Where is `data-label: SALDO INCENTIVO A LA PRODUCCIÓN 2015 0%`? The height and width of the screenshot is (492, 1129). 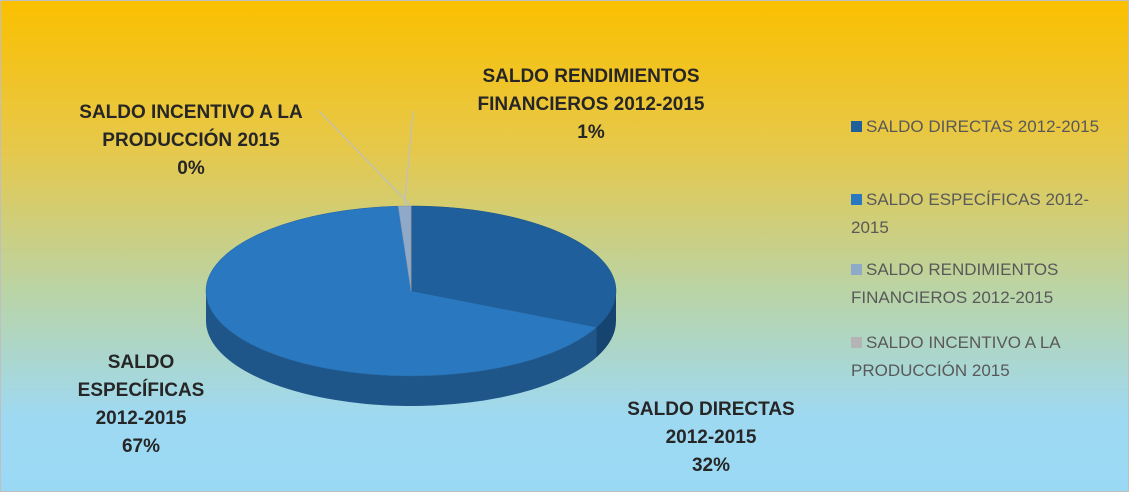
data-label: SALDO INCENTIVO A LA PRODUCCIÓN 2015 0% is located at coordinates (191, 141).